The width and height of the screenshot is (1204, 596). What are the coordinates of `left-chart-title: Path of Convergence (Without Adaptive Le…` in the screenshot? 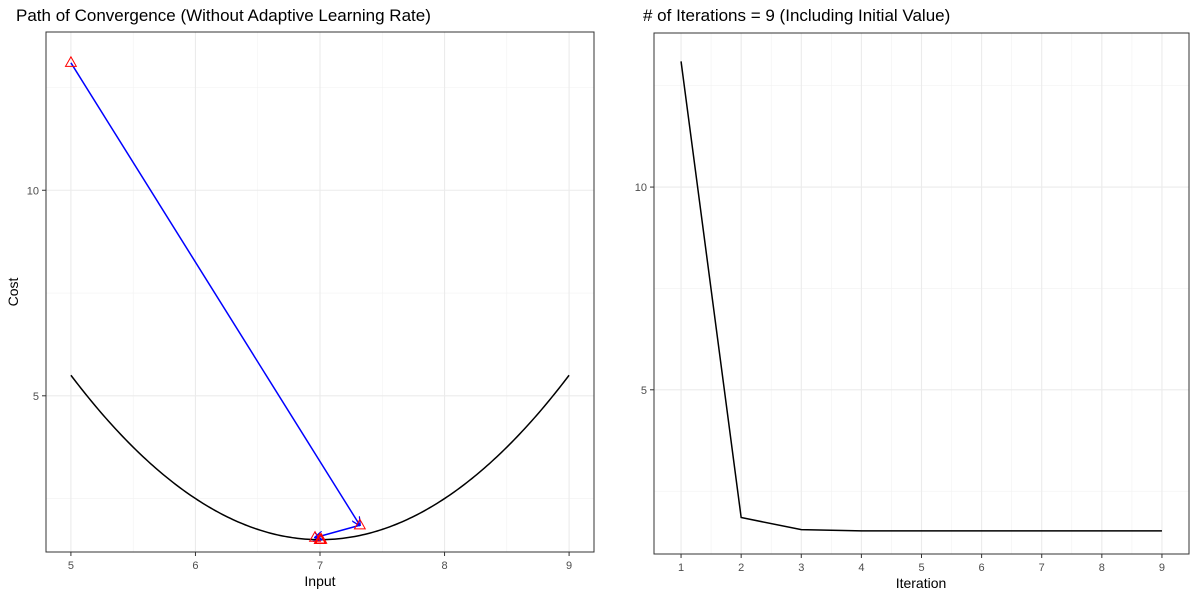 It's located at (223, 15).